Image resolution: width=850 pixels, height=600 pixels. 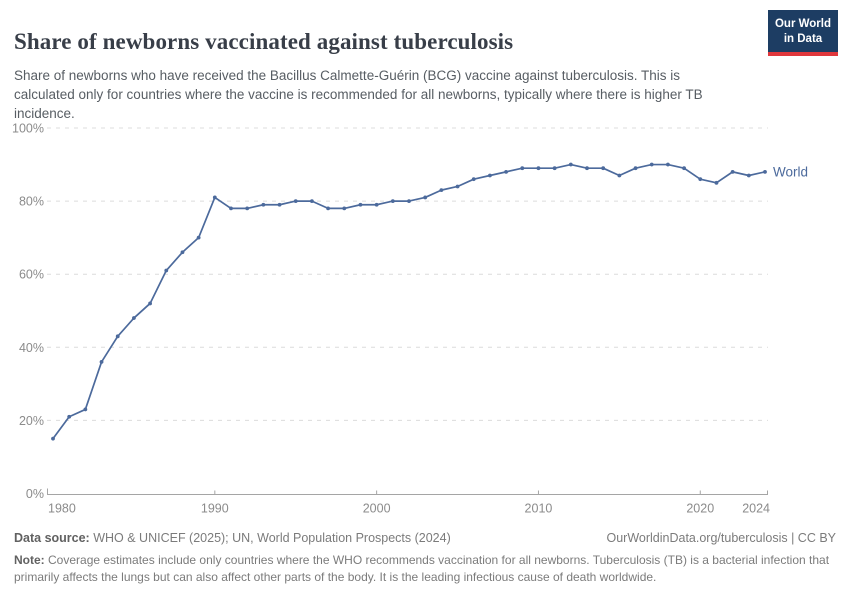 I want to click on owid-logo: Our World in Data, so click(x=803, y=33).